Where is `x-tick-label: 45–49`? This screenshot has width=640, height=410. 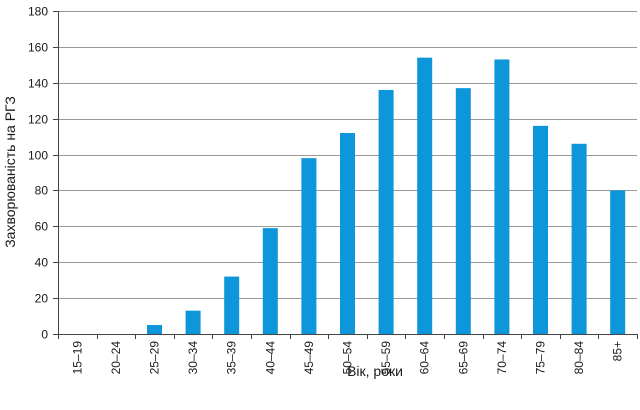 x-tick-label: 45–49 is located at coordinates (309, 358).